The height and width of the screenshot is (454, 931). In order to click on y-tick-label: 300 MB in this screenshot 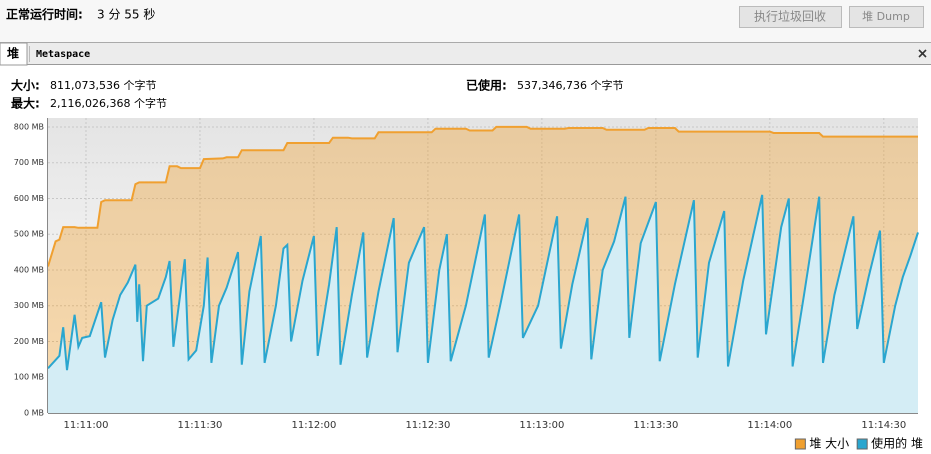, I will do `click(29, 305)`.